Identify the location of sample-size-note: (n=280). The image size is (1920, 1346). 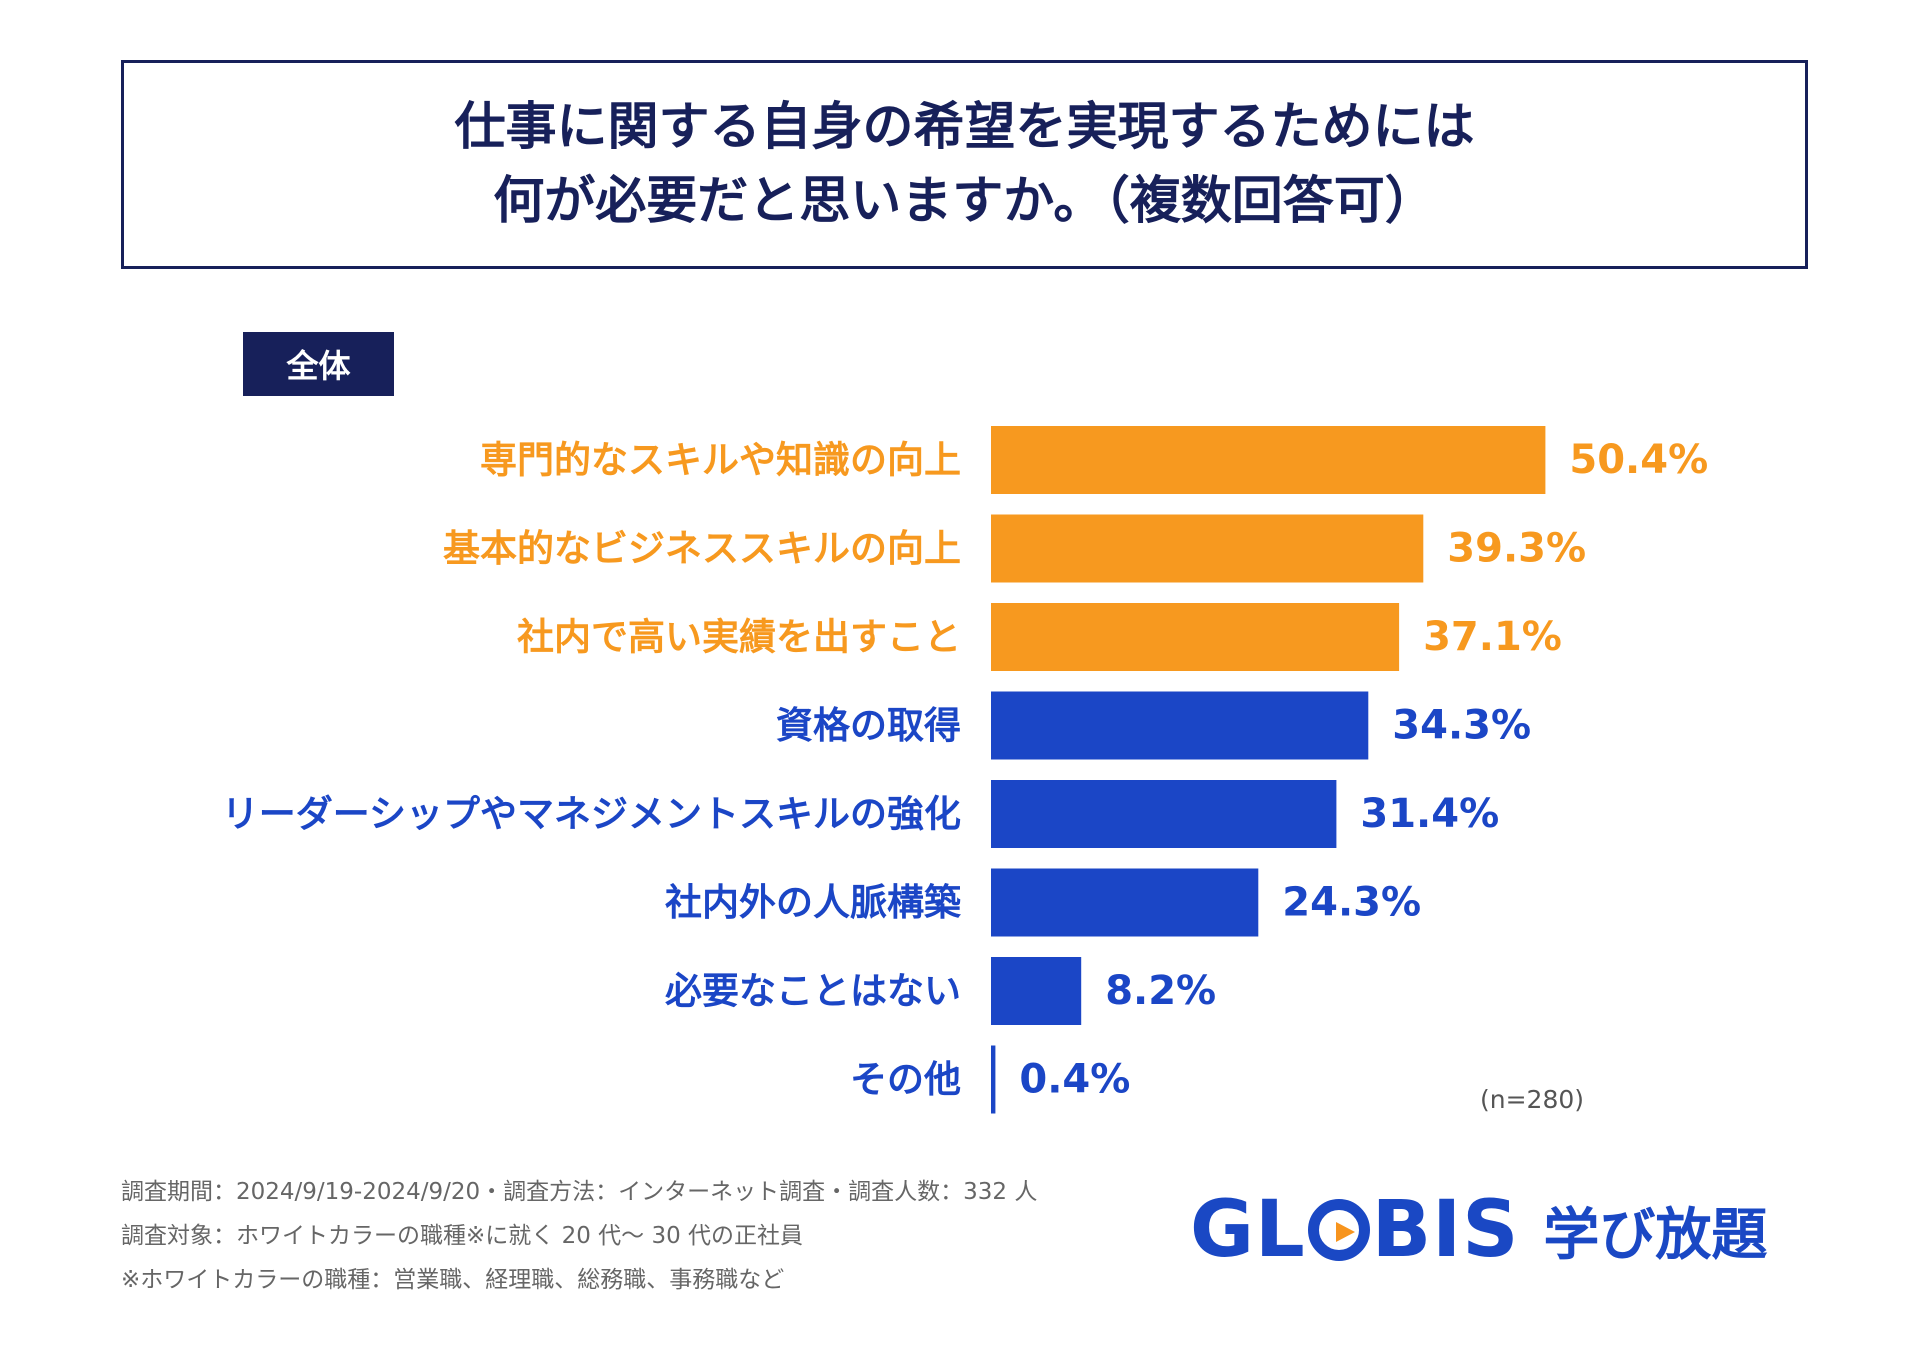
(1532, 1099).